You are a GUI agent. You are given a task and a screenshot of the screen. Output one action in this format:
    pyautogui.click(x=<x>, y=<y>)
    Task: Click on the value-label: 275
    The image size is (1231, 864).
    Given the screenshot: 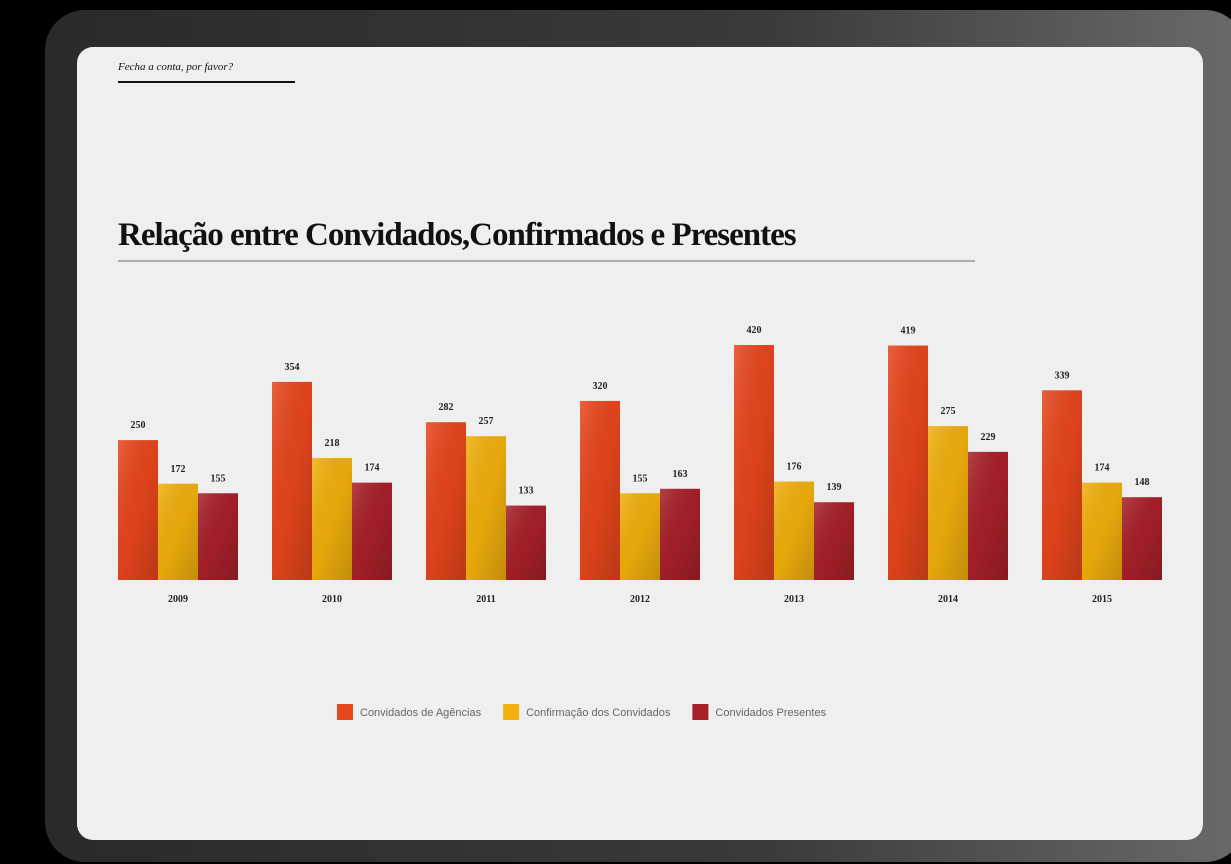 What is the action you would take?
    pyautogui.click(x=948, y=411)
    